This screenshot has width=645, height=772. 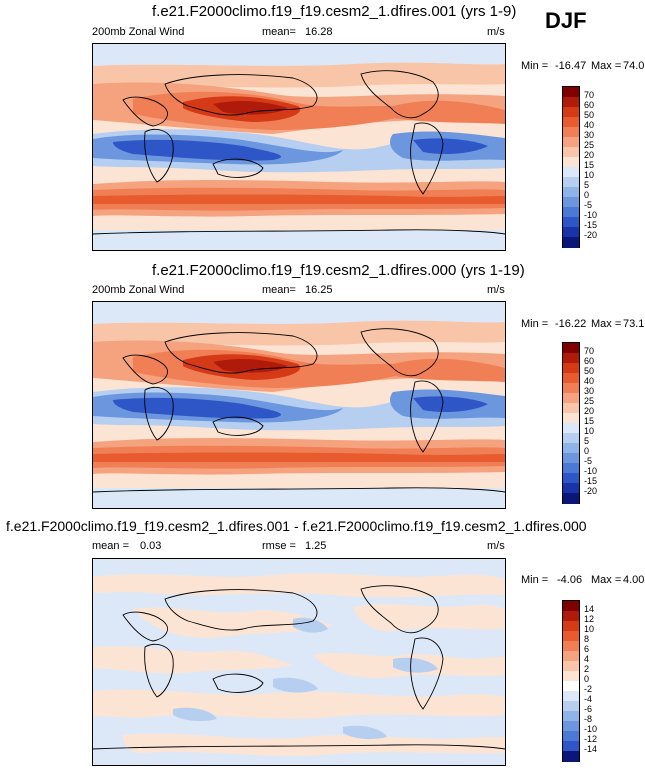 I want to click on panel3-min-label: Min =, so click(x=535, y=580).